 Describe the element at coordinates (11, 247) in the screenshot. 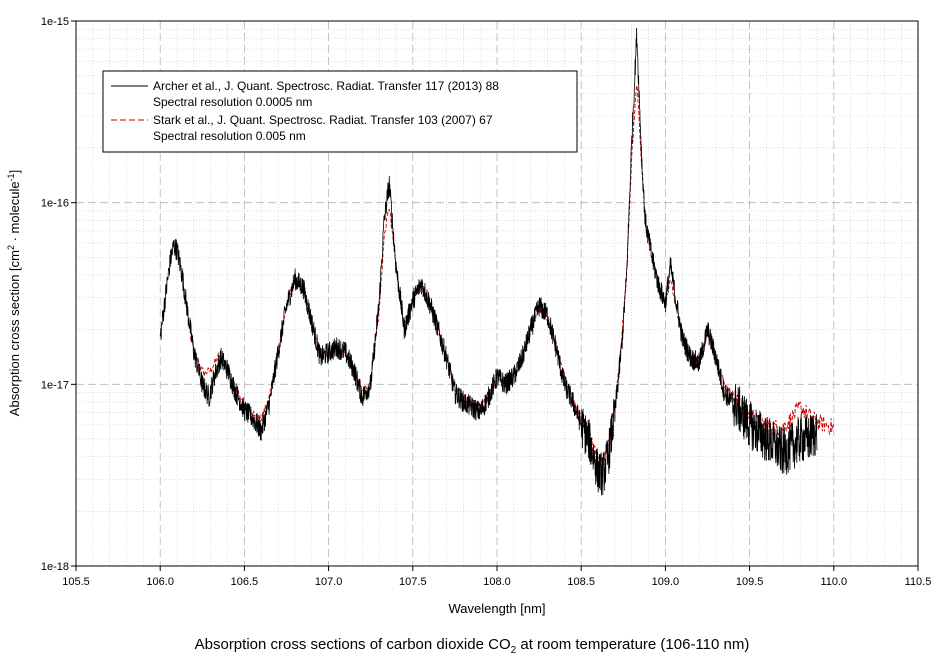

I see `y-axis-title-exp1: 2` at that location.